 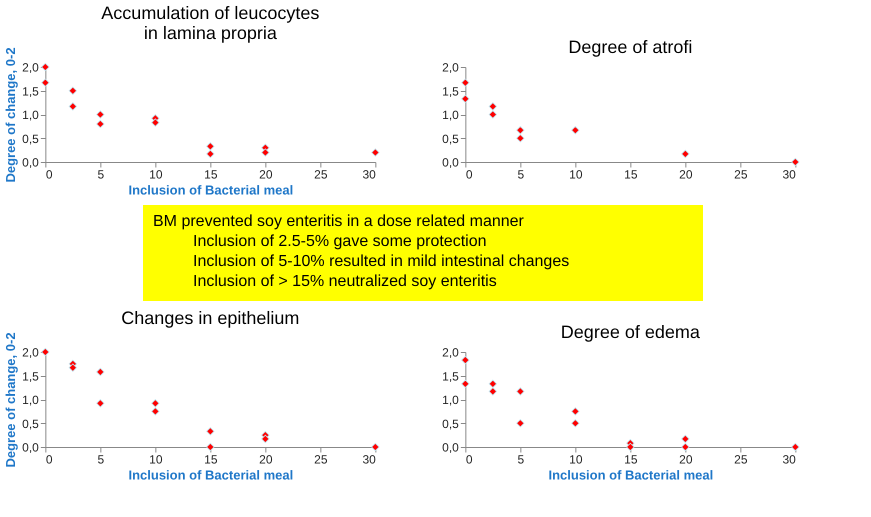 I want to click on text: Inclusion of 5-10% resulted in mild intestinal changes, so click(x=381, y=261).